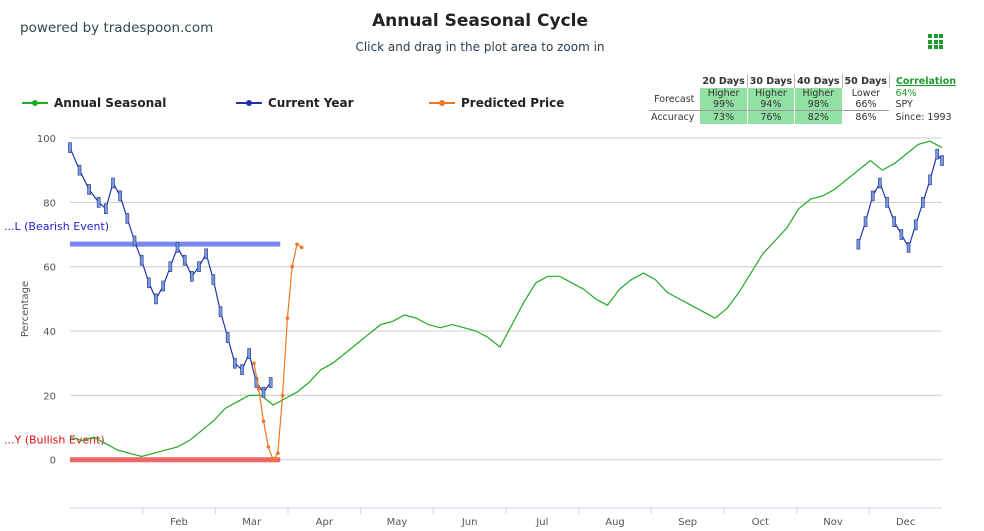 The width and height of the screenshot is (984, 531). Describe the element at coordinates (54, 440) in the screenshot. I see `bullish-label: ...Y (Bullish Event)` at that location.